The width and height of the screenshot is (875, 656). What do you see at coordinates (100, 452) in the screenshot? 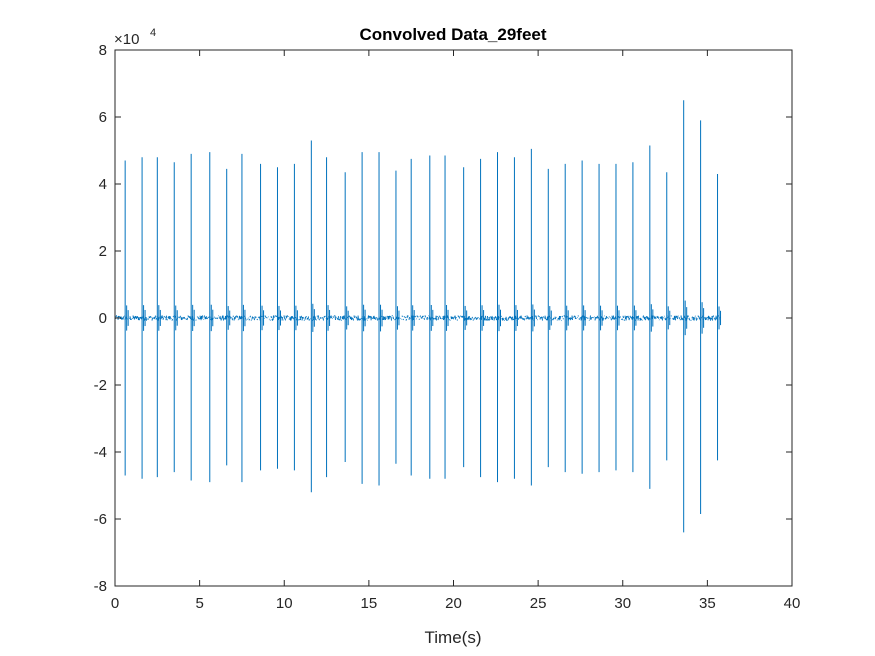
I see `y-tick-label: -4` at bounding box center [100, 452].